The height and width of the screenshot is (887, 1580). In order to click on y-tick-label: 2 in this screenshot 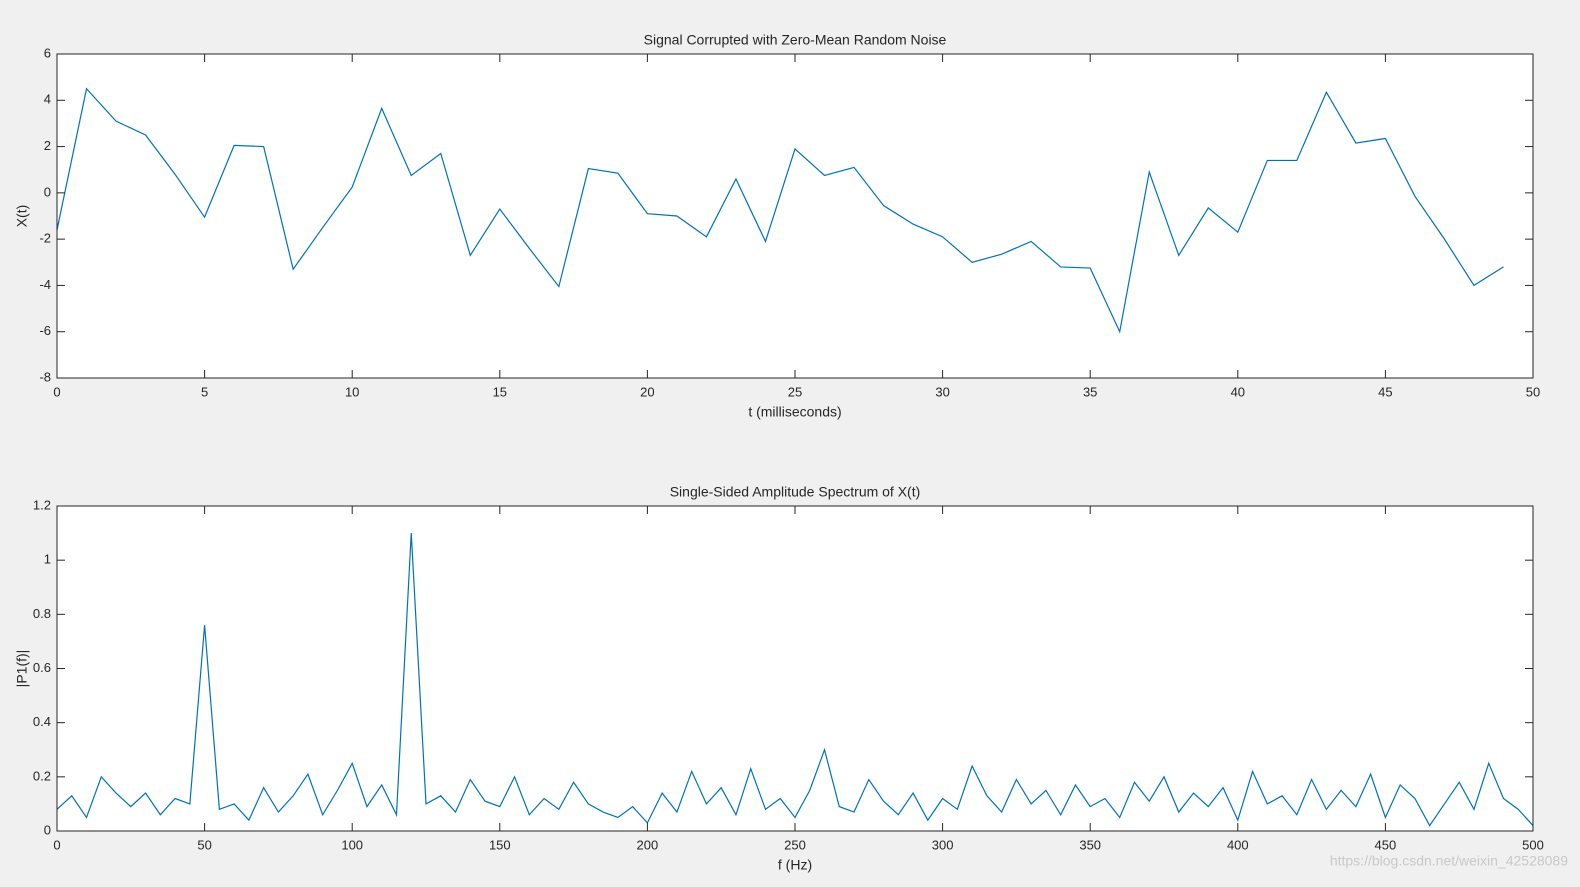, I will do `click(47, 145)`.